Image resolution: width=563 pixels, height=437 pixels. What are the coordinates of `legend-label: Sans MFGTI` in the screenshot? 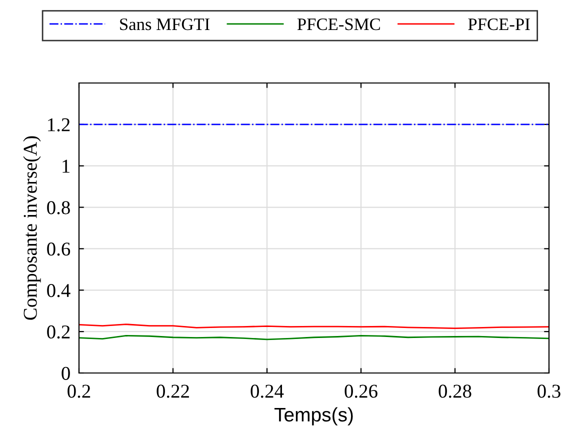 It's located at (165, 24).